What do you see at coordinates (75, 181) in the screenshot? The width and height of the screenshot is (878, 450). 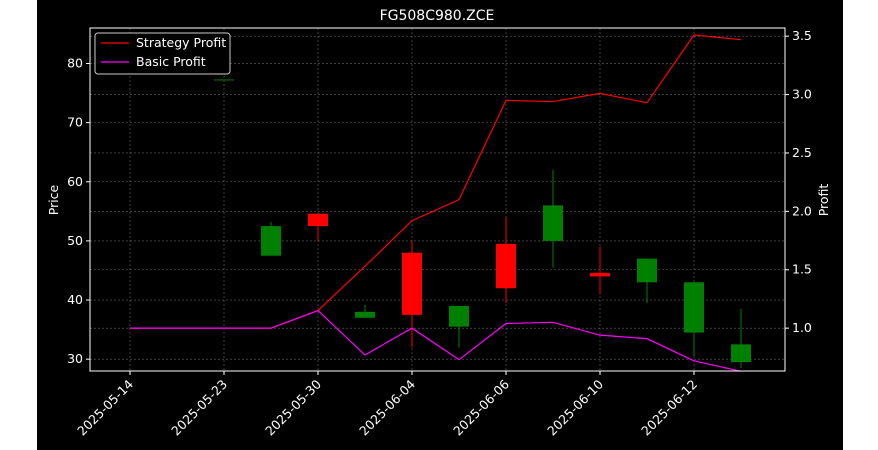 I see `left-tick-label-60: 60` at bounding box center [75, 181].